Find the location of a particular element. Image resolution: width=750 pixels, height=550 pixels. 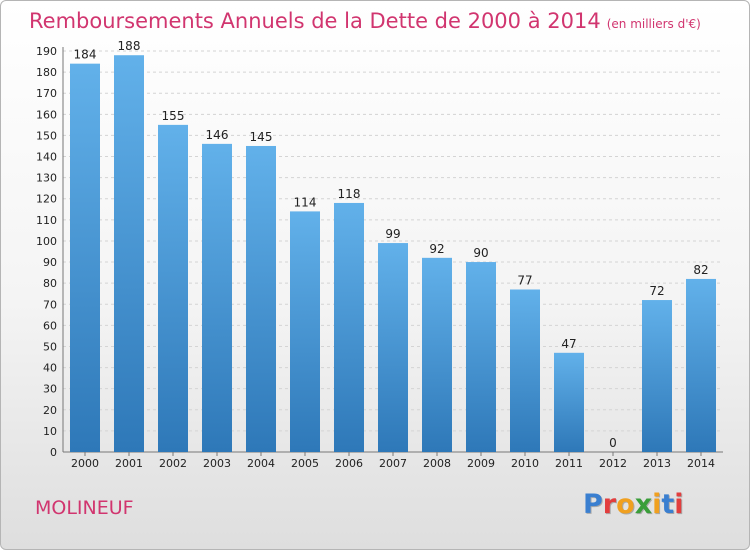

logo-letter: r is located at coordinates (609, 504).